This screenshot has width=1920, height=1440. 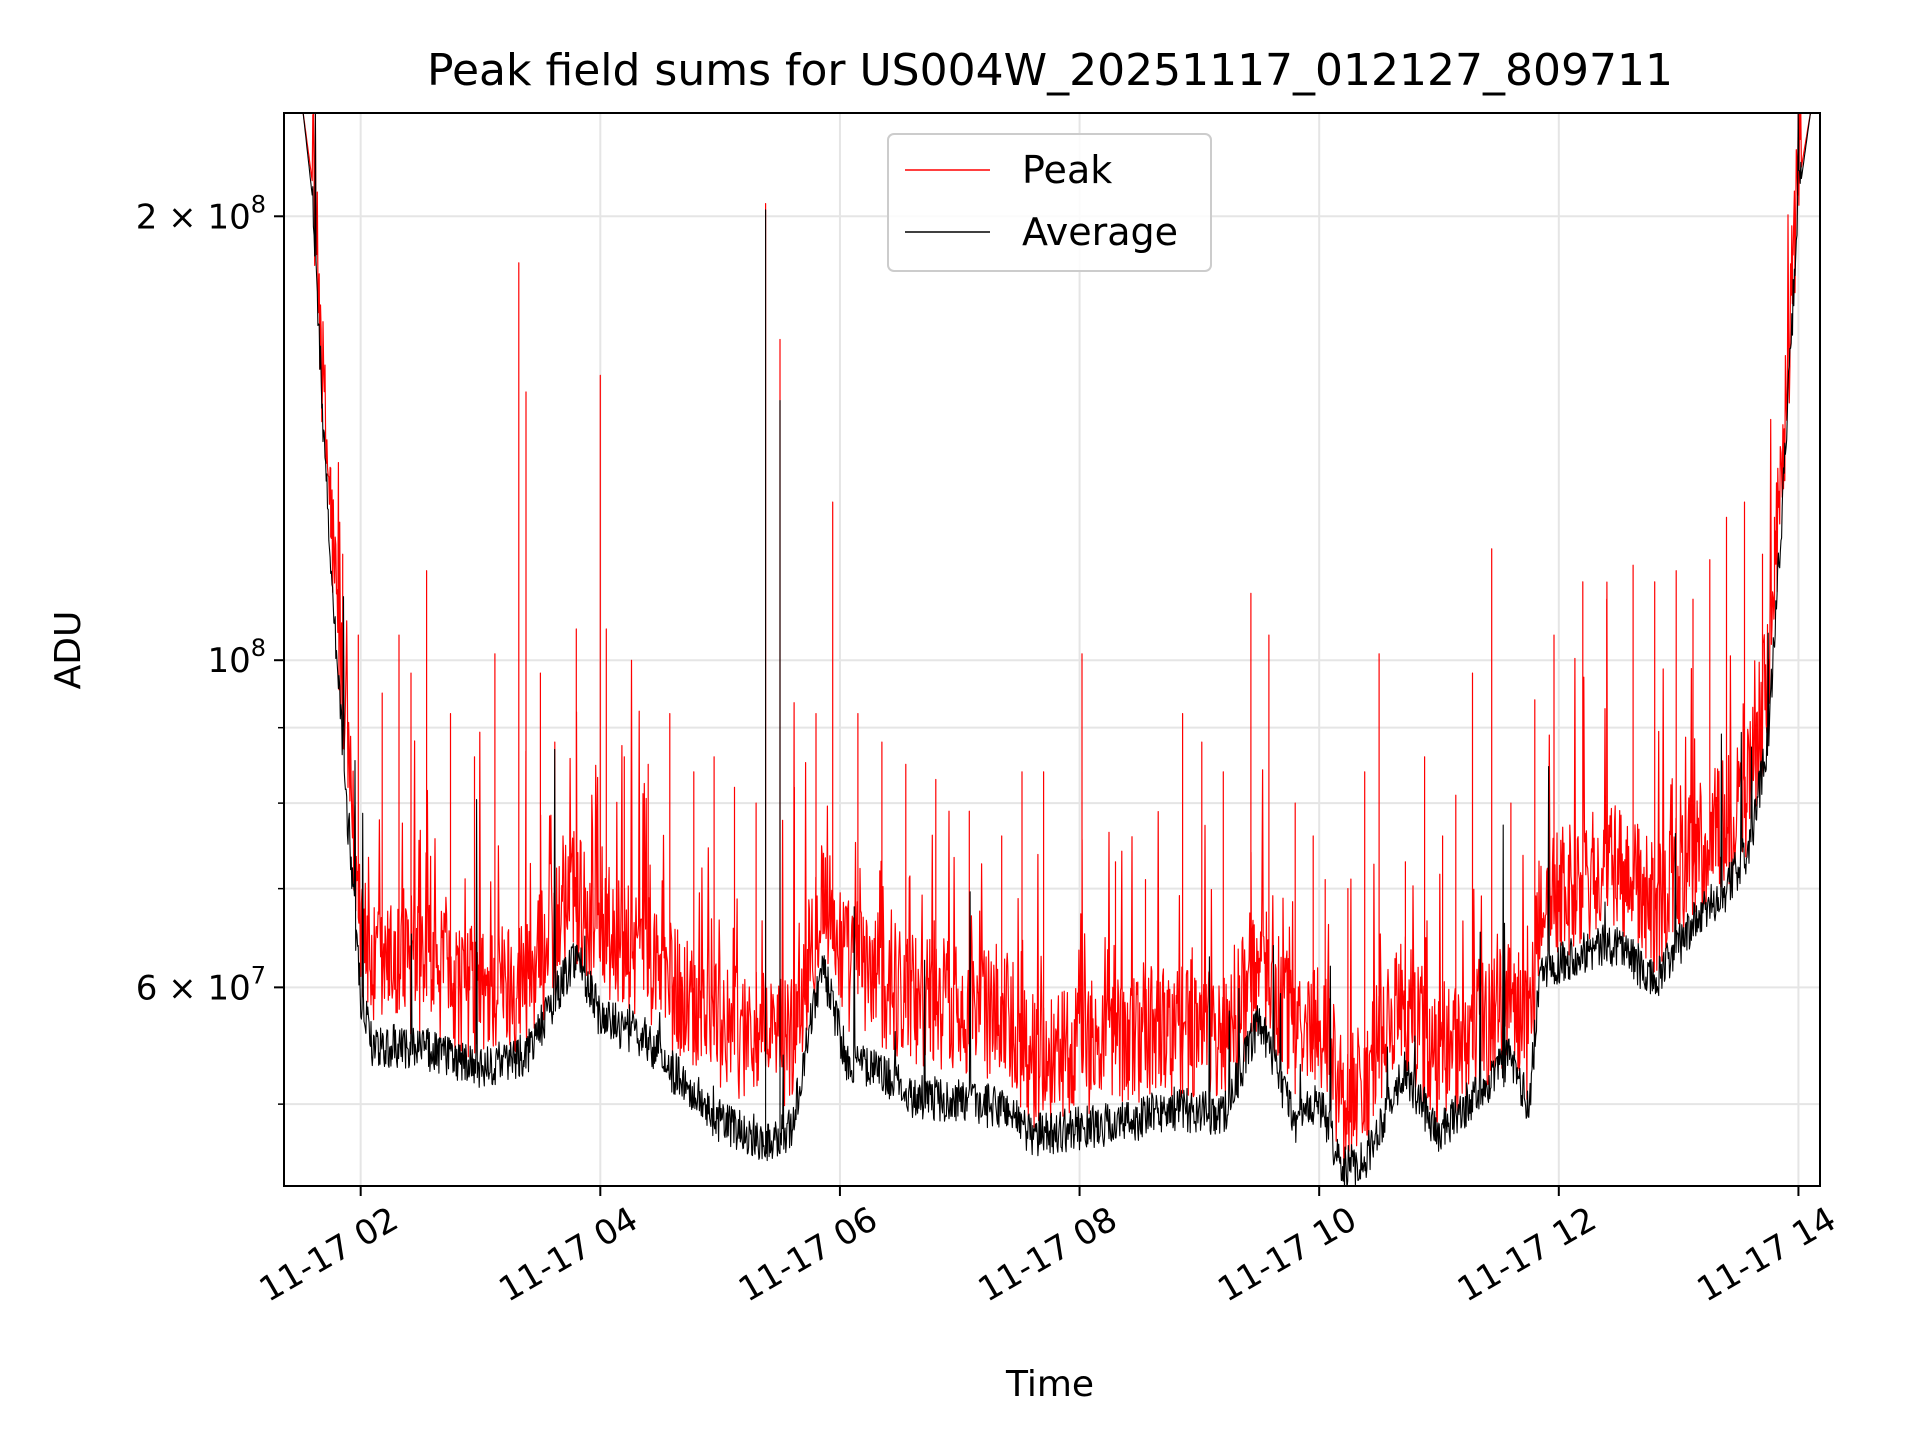 I want to click on y-tick-label: 6 × 107, so click(x=201, y=984).